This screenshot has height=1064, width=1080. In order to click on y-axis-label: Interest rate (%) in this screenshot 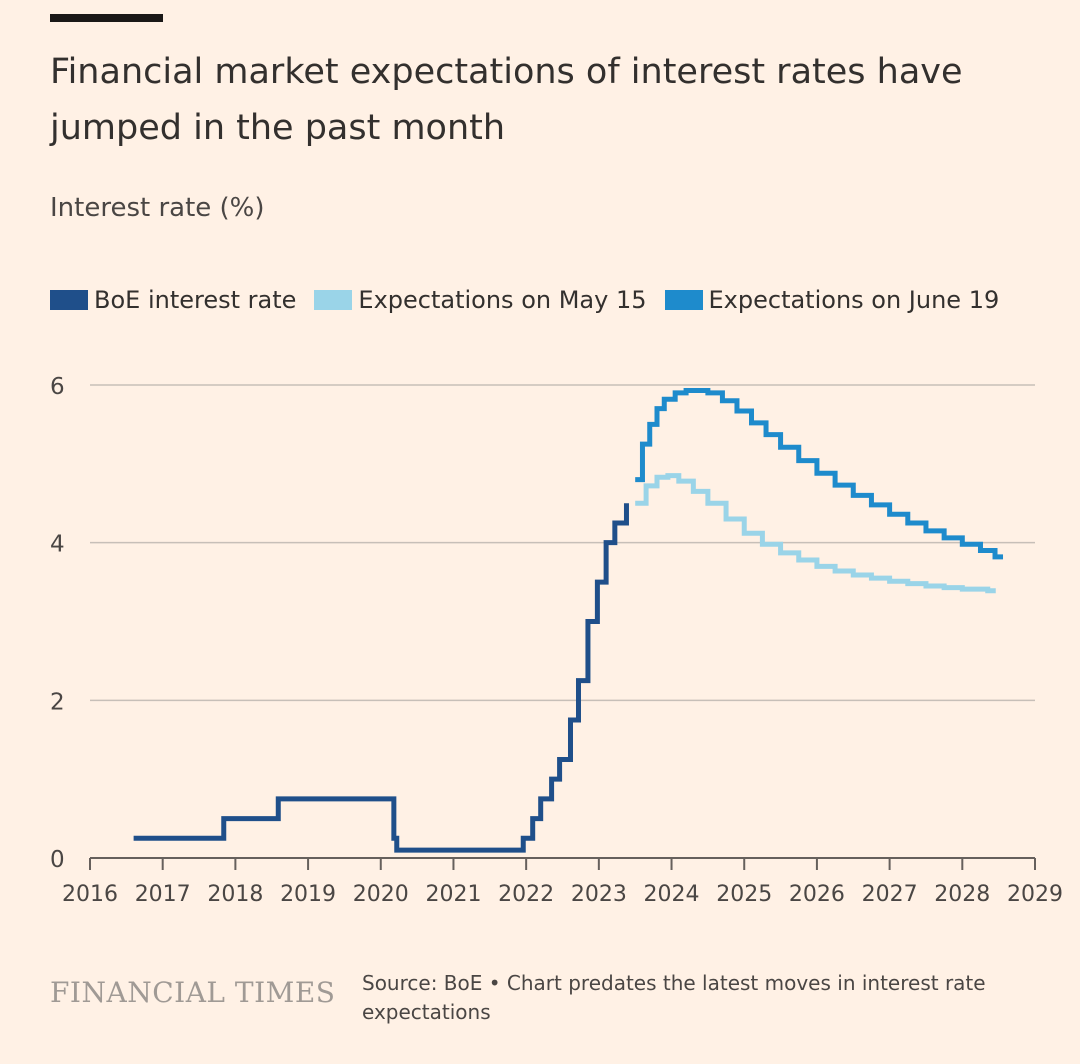, I will do `click(157, 208)`.